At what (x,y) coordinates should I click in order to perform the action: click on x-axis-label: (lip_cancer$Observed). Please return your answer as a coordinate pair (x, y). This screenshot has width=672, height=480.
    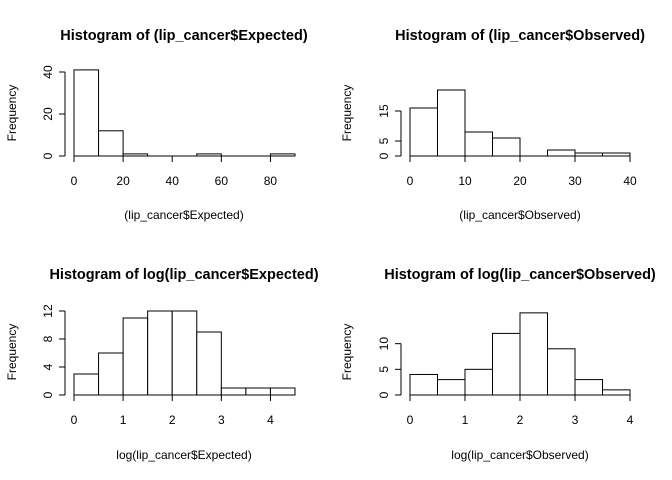
    Looking at the image, I should click on (519, 215).